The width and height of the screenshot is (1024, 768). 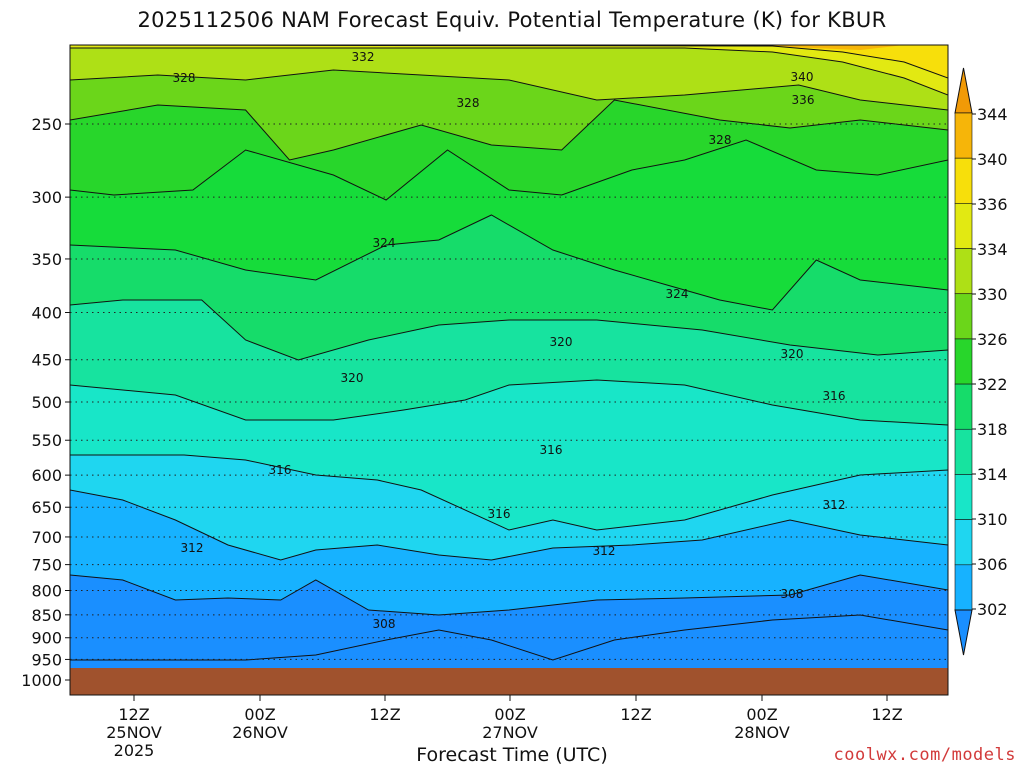 I want to click on colorbar-label: 314, so click(x=992, y=474).